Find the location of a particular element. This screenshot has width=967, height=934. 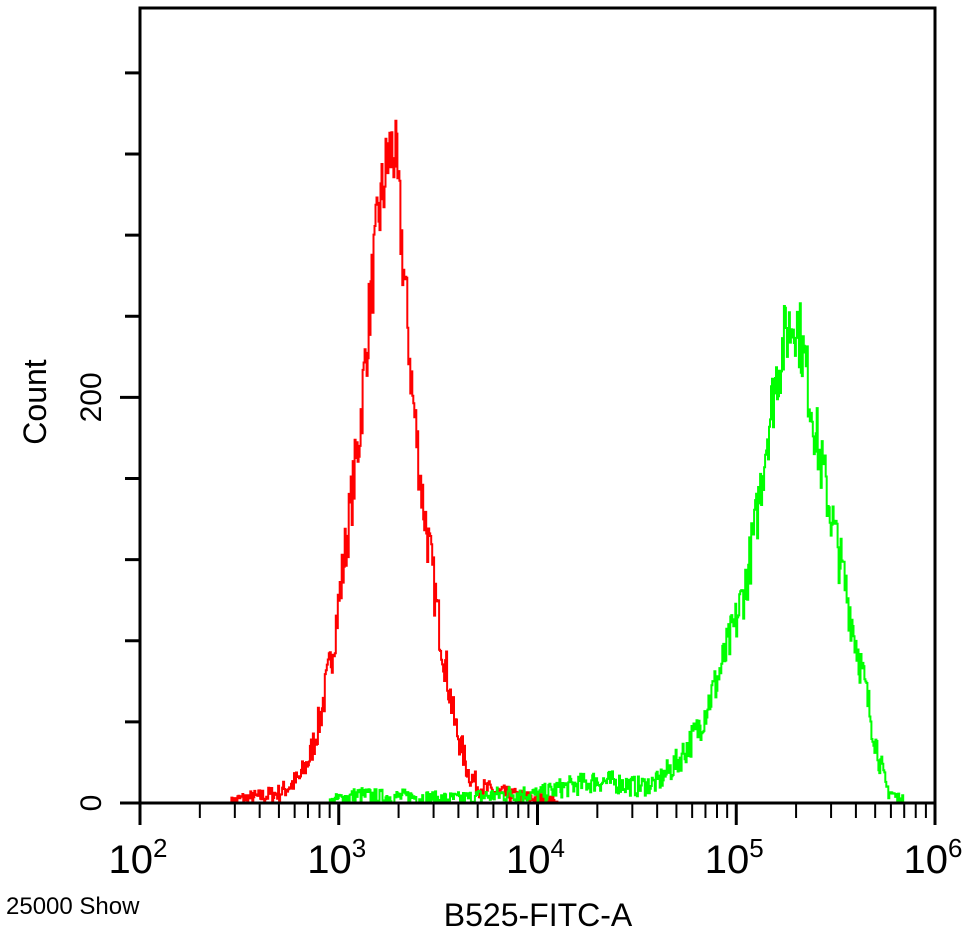

event-count-footnote: 25000 Show is located at coordinates (73, 906).